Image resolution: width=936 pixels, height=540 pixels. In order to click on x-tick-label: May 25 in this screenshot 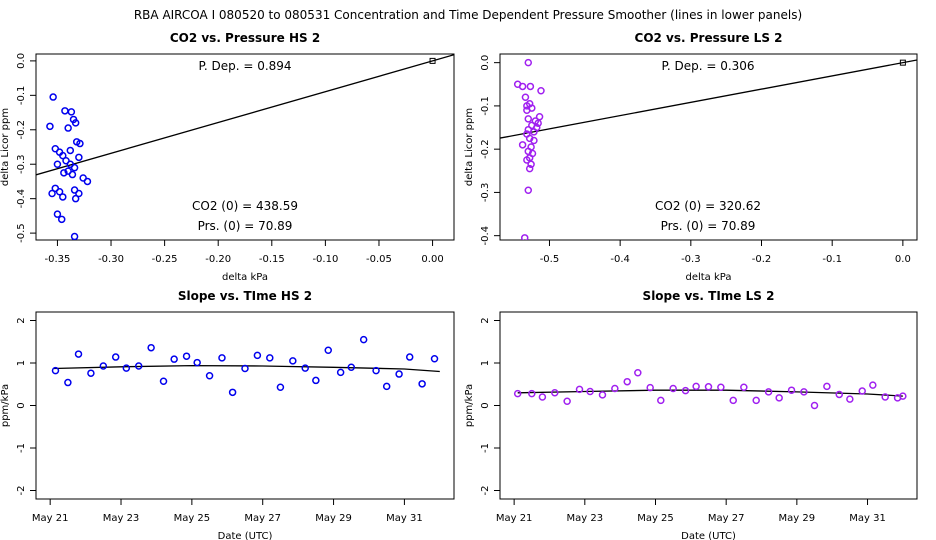, I will do `click(655, 518)`.